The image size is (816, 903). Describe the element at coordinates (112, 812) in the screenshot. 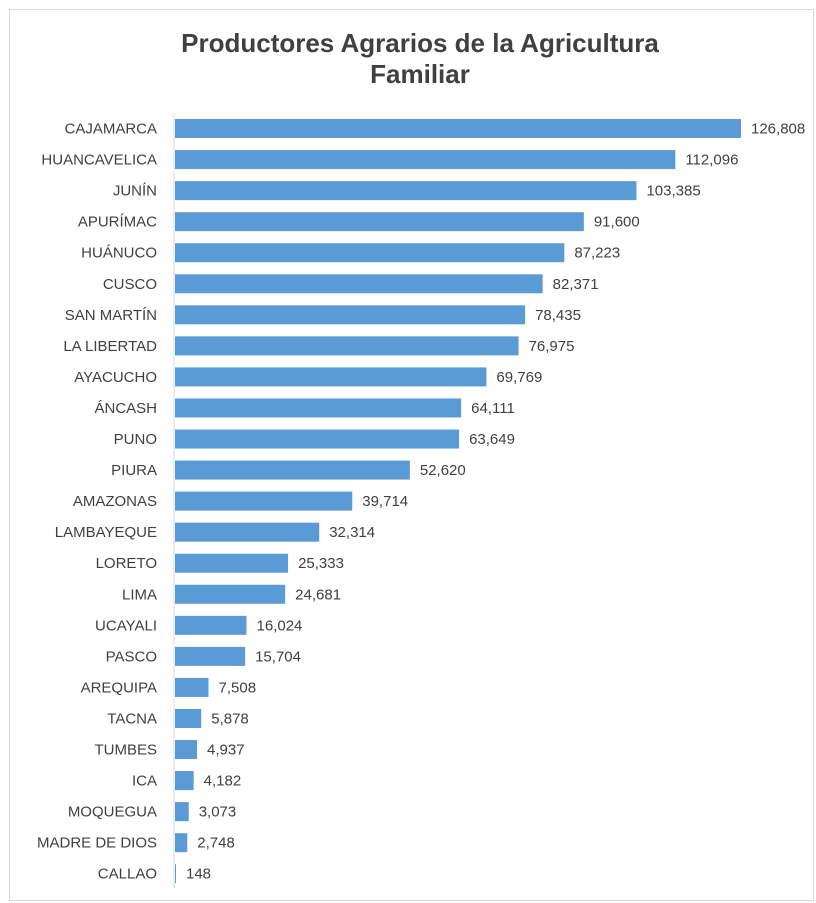

I see `category-label: MOQUEGUA` at that location.